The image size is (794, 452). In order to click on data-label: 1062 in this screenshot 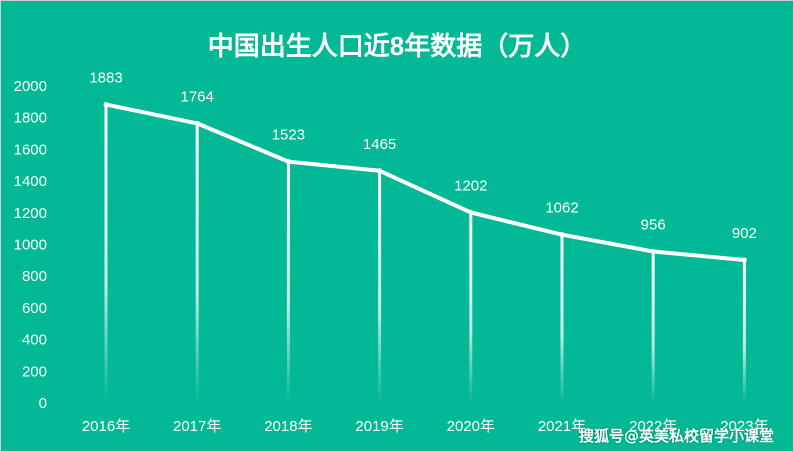, I will do `click(561, 208)`.